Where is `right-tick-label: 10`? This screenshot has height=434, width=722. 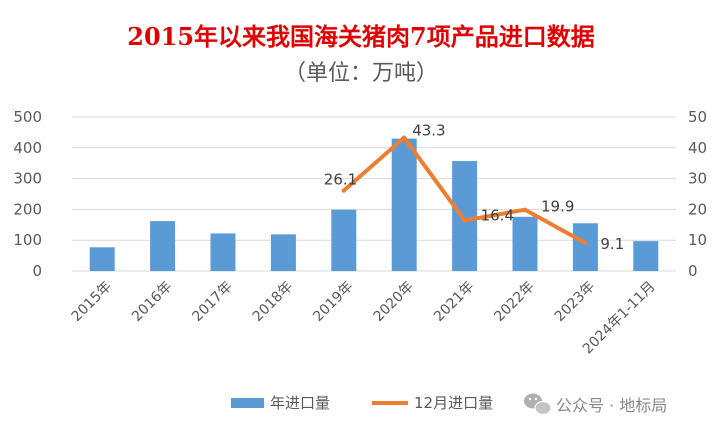 right-tick-label: 10 is located at coordinates (697, 240).